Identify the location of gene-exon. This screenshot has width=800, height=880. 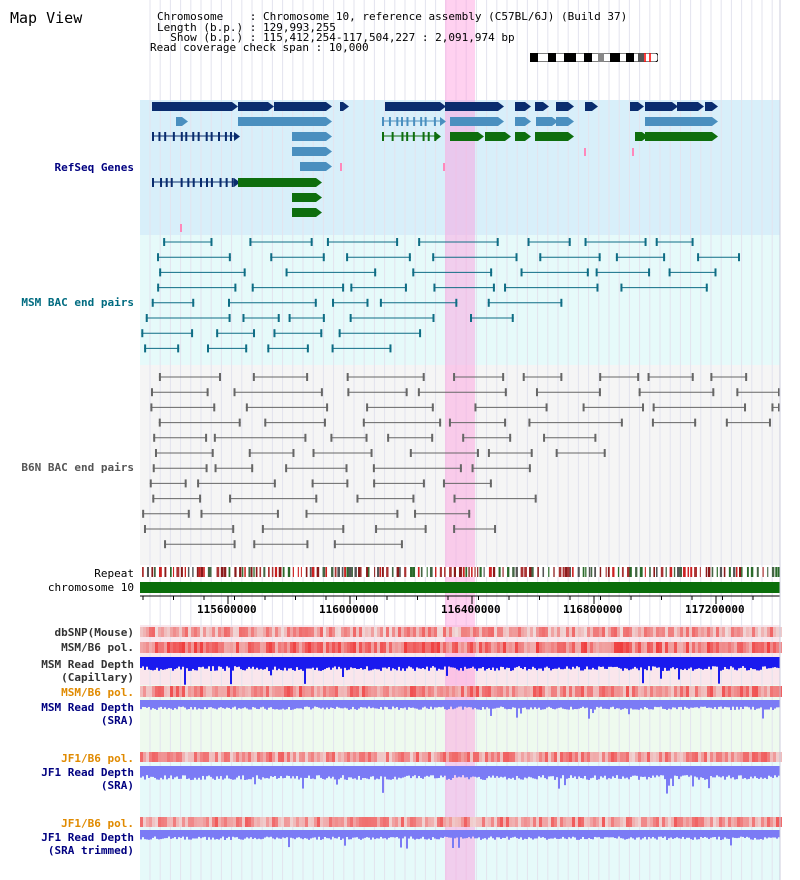
(300, 106).